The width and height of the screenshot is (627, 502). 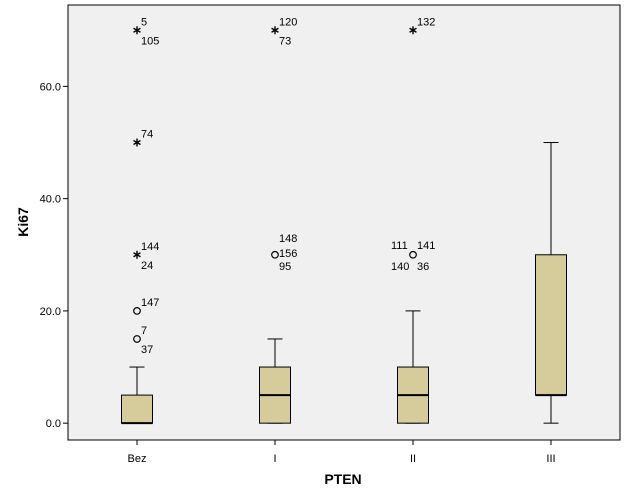 What do you see at coordinates (400, 267) in the screenshot?
I see `outlier-label: 140` at bounding box center [400, 267].